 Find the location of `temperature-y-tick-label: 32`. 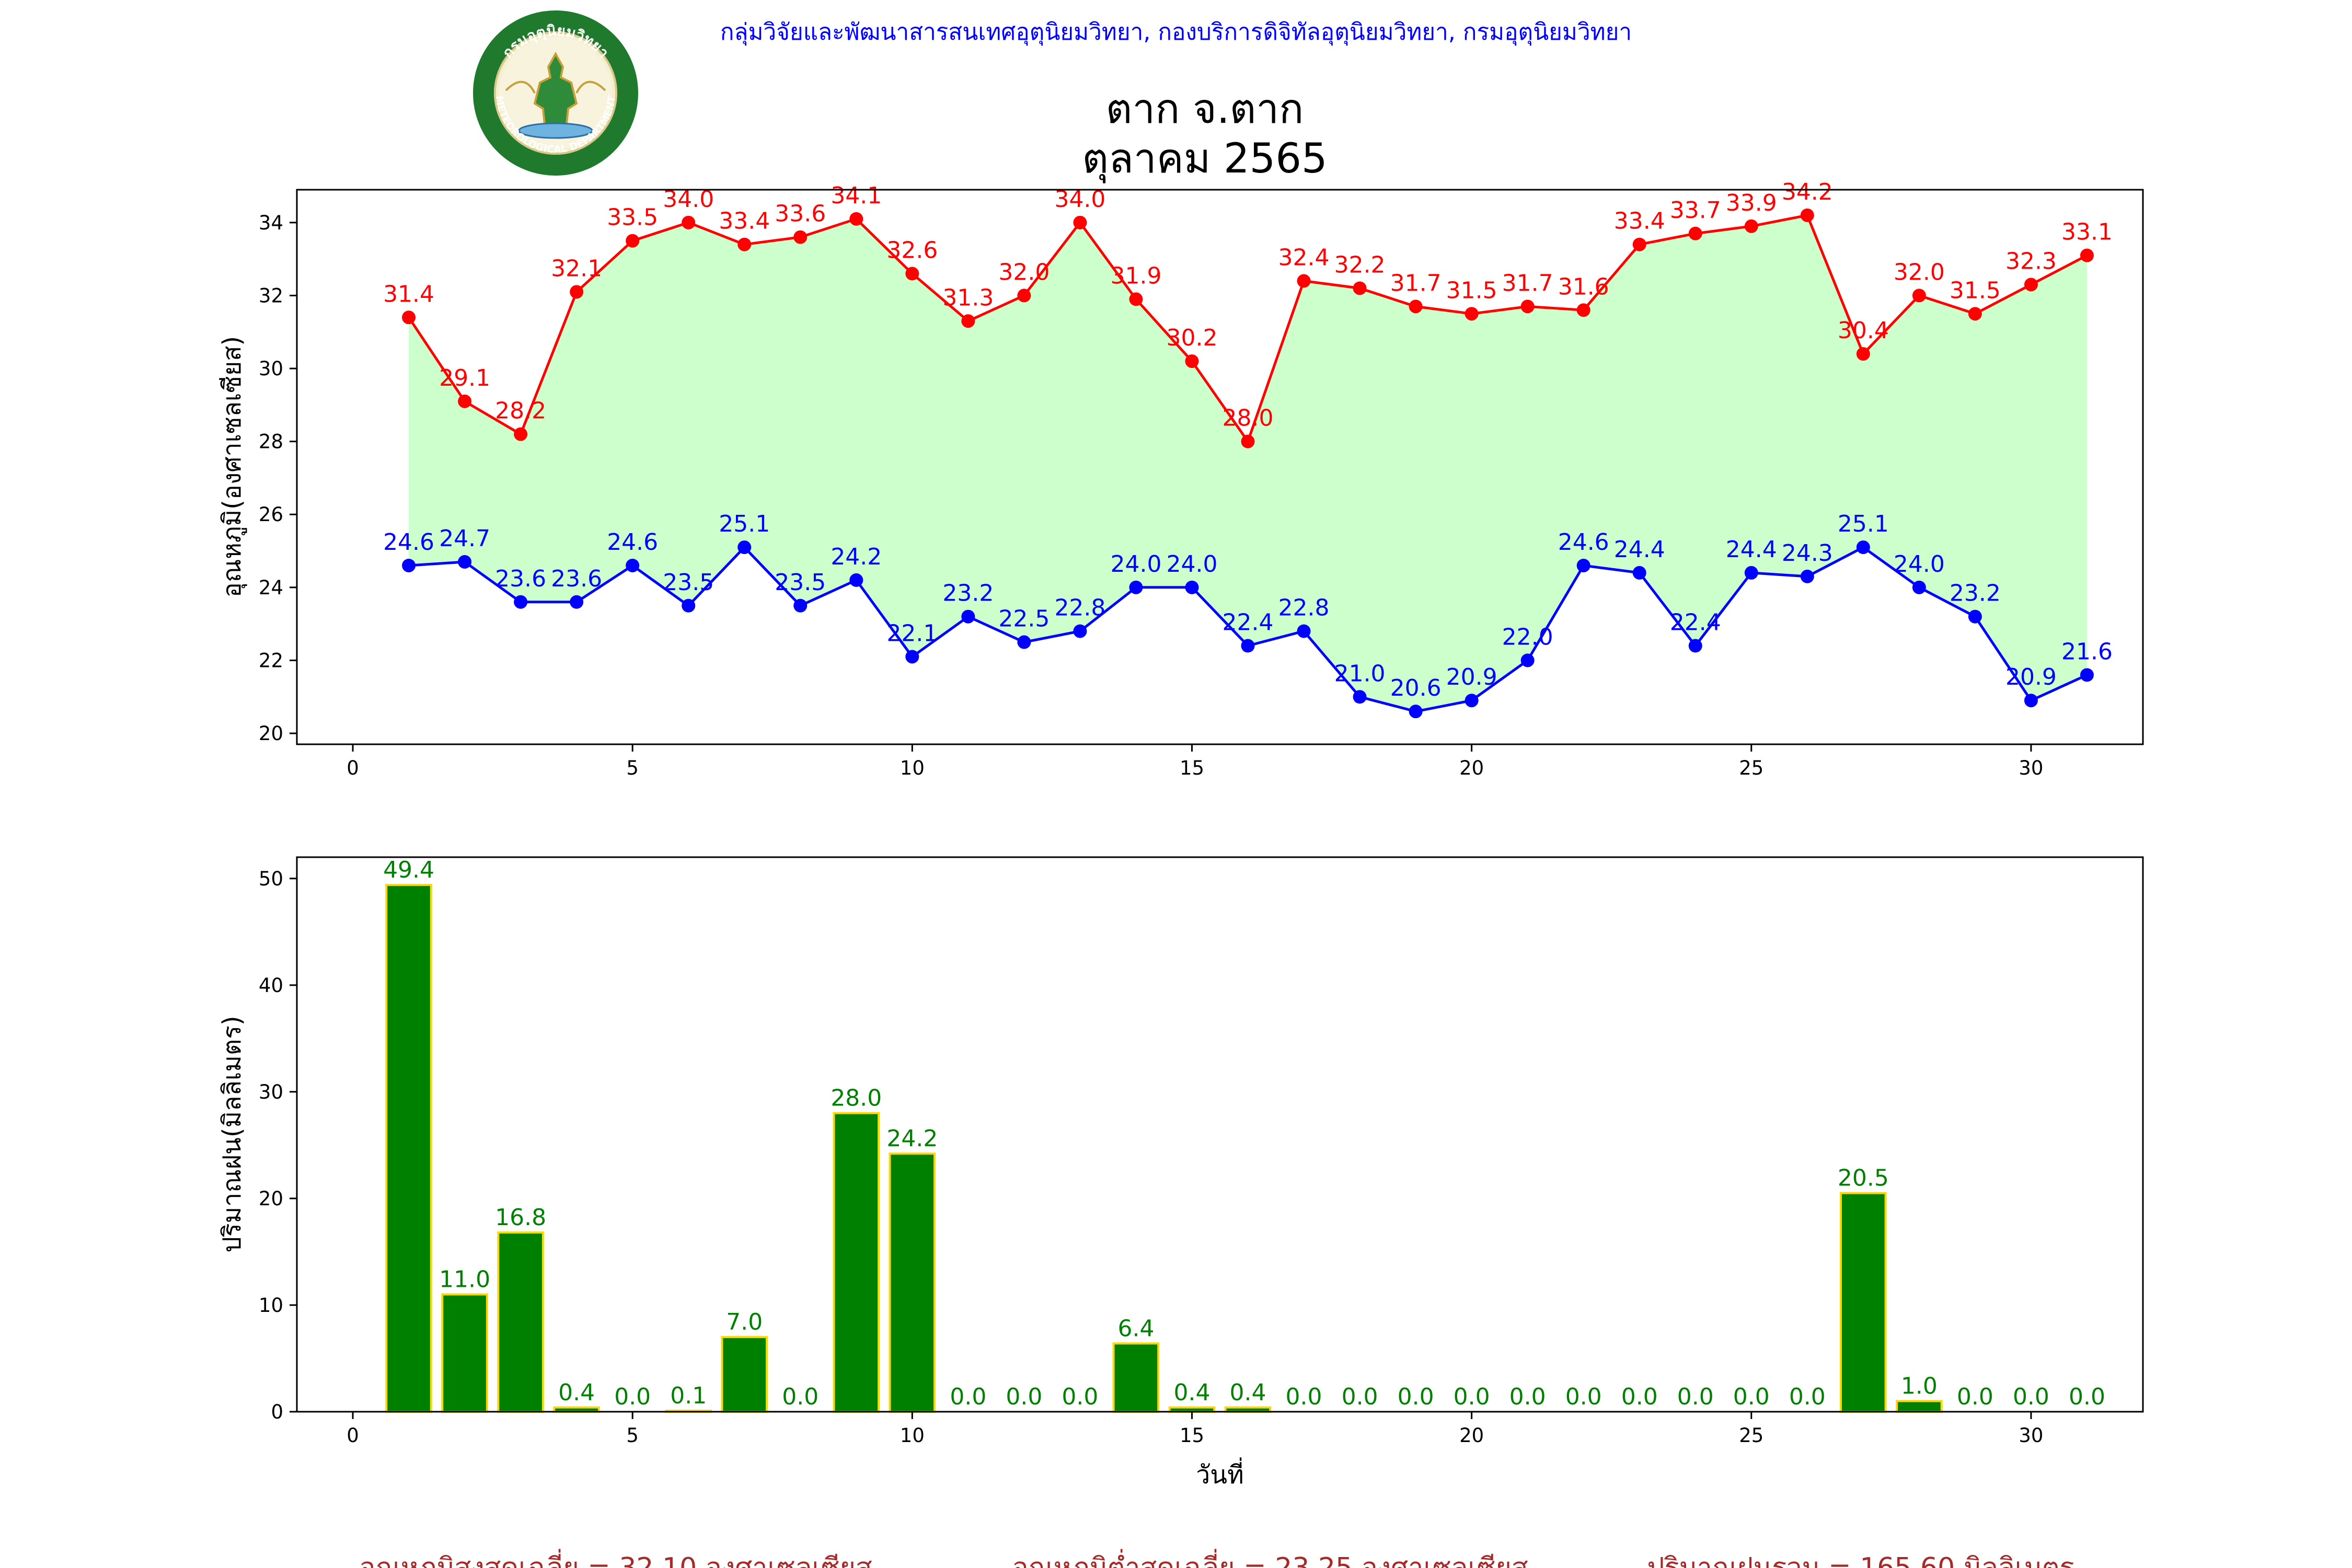

temperature-y-tick-label: 32 is located at coordinates (271, 295).